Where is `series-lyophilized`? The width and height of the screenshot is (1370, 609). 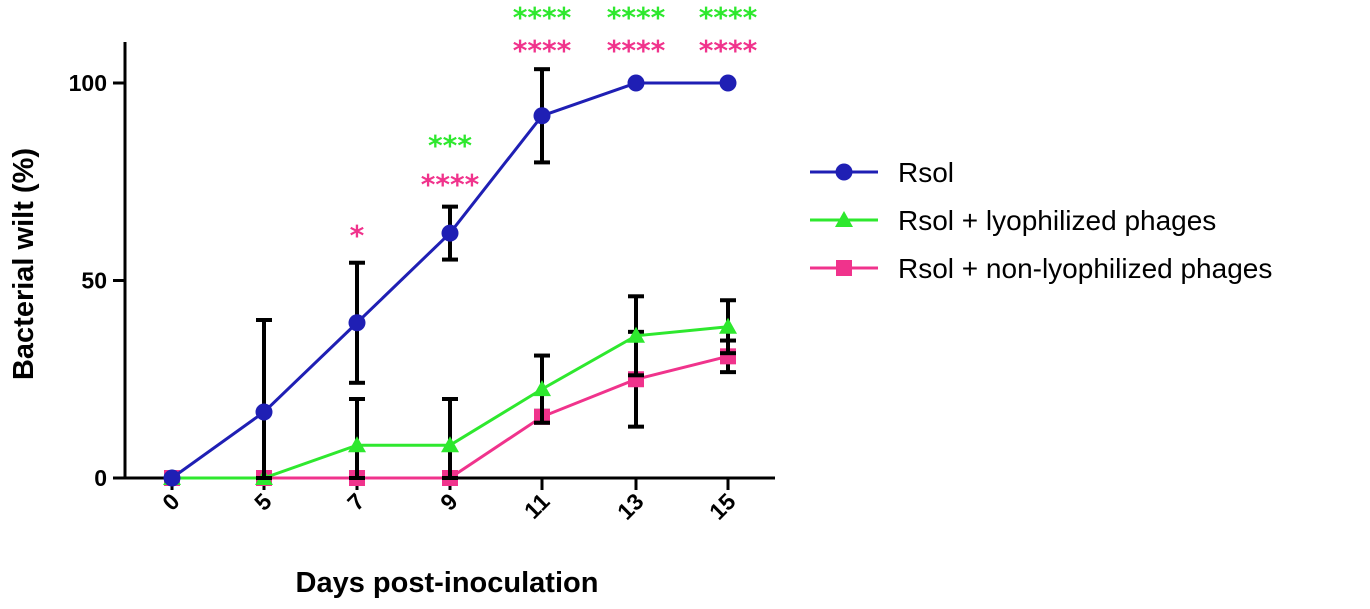
series-lyophilized is located at coordinates (450, 389).